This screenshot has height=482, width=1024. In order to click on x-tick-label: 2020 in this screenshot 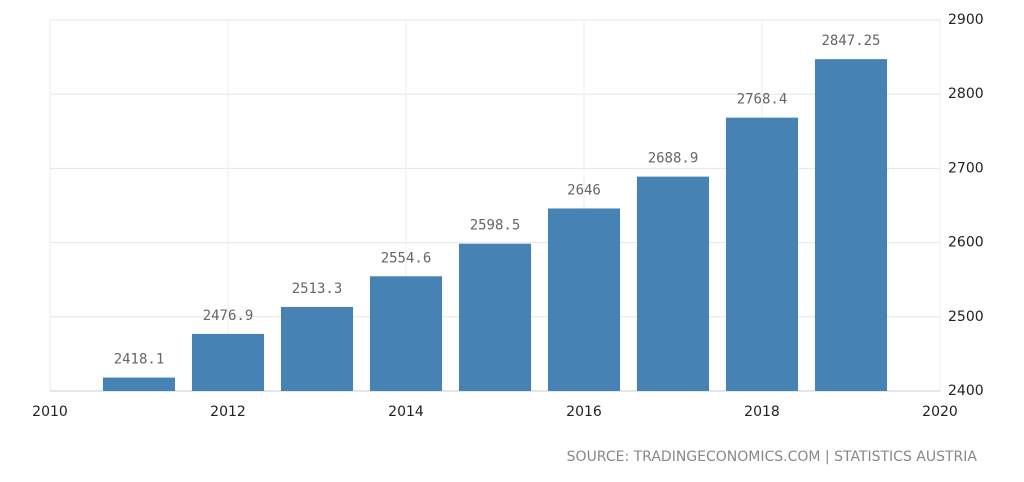, I will do `click(940, 412)`.